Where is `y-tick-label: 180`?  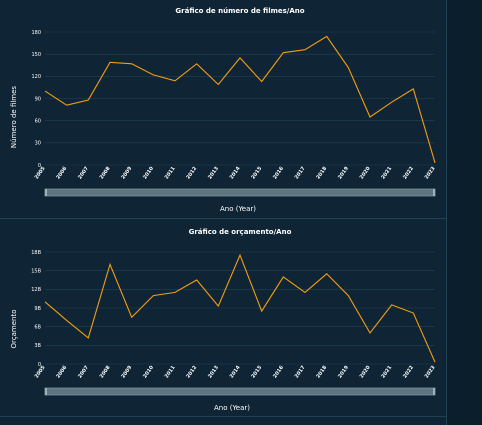 y-tick-label: 180 is located at coordinates (36, 33).